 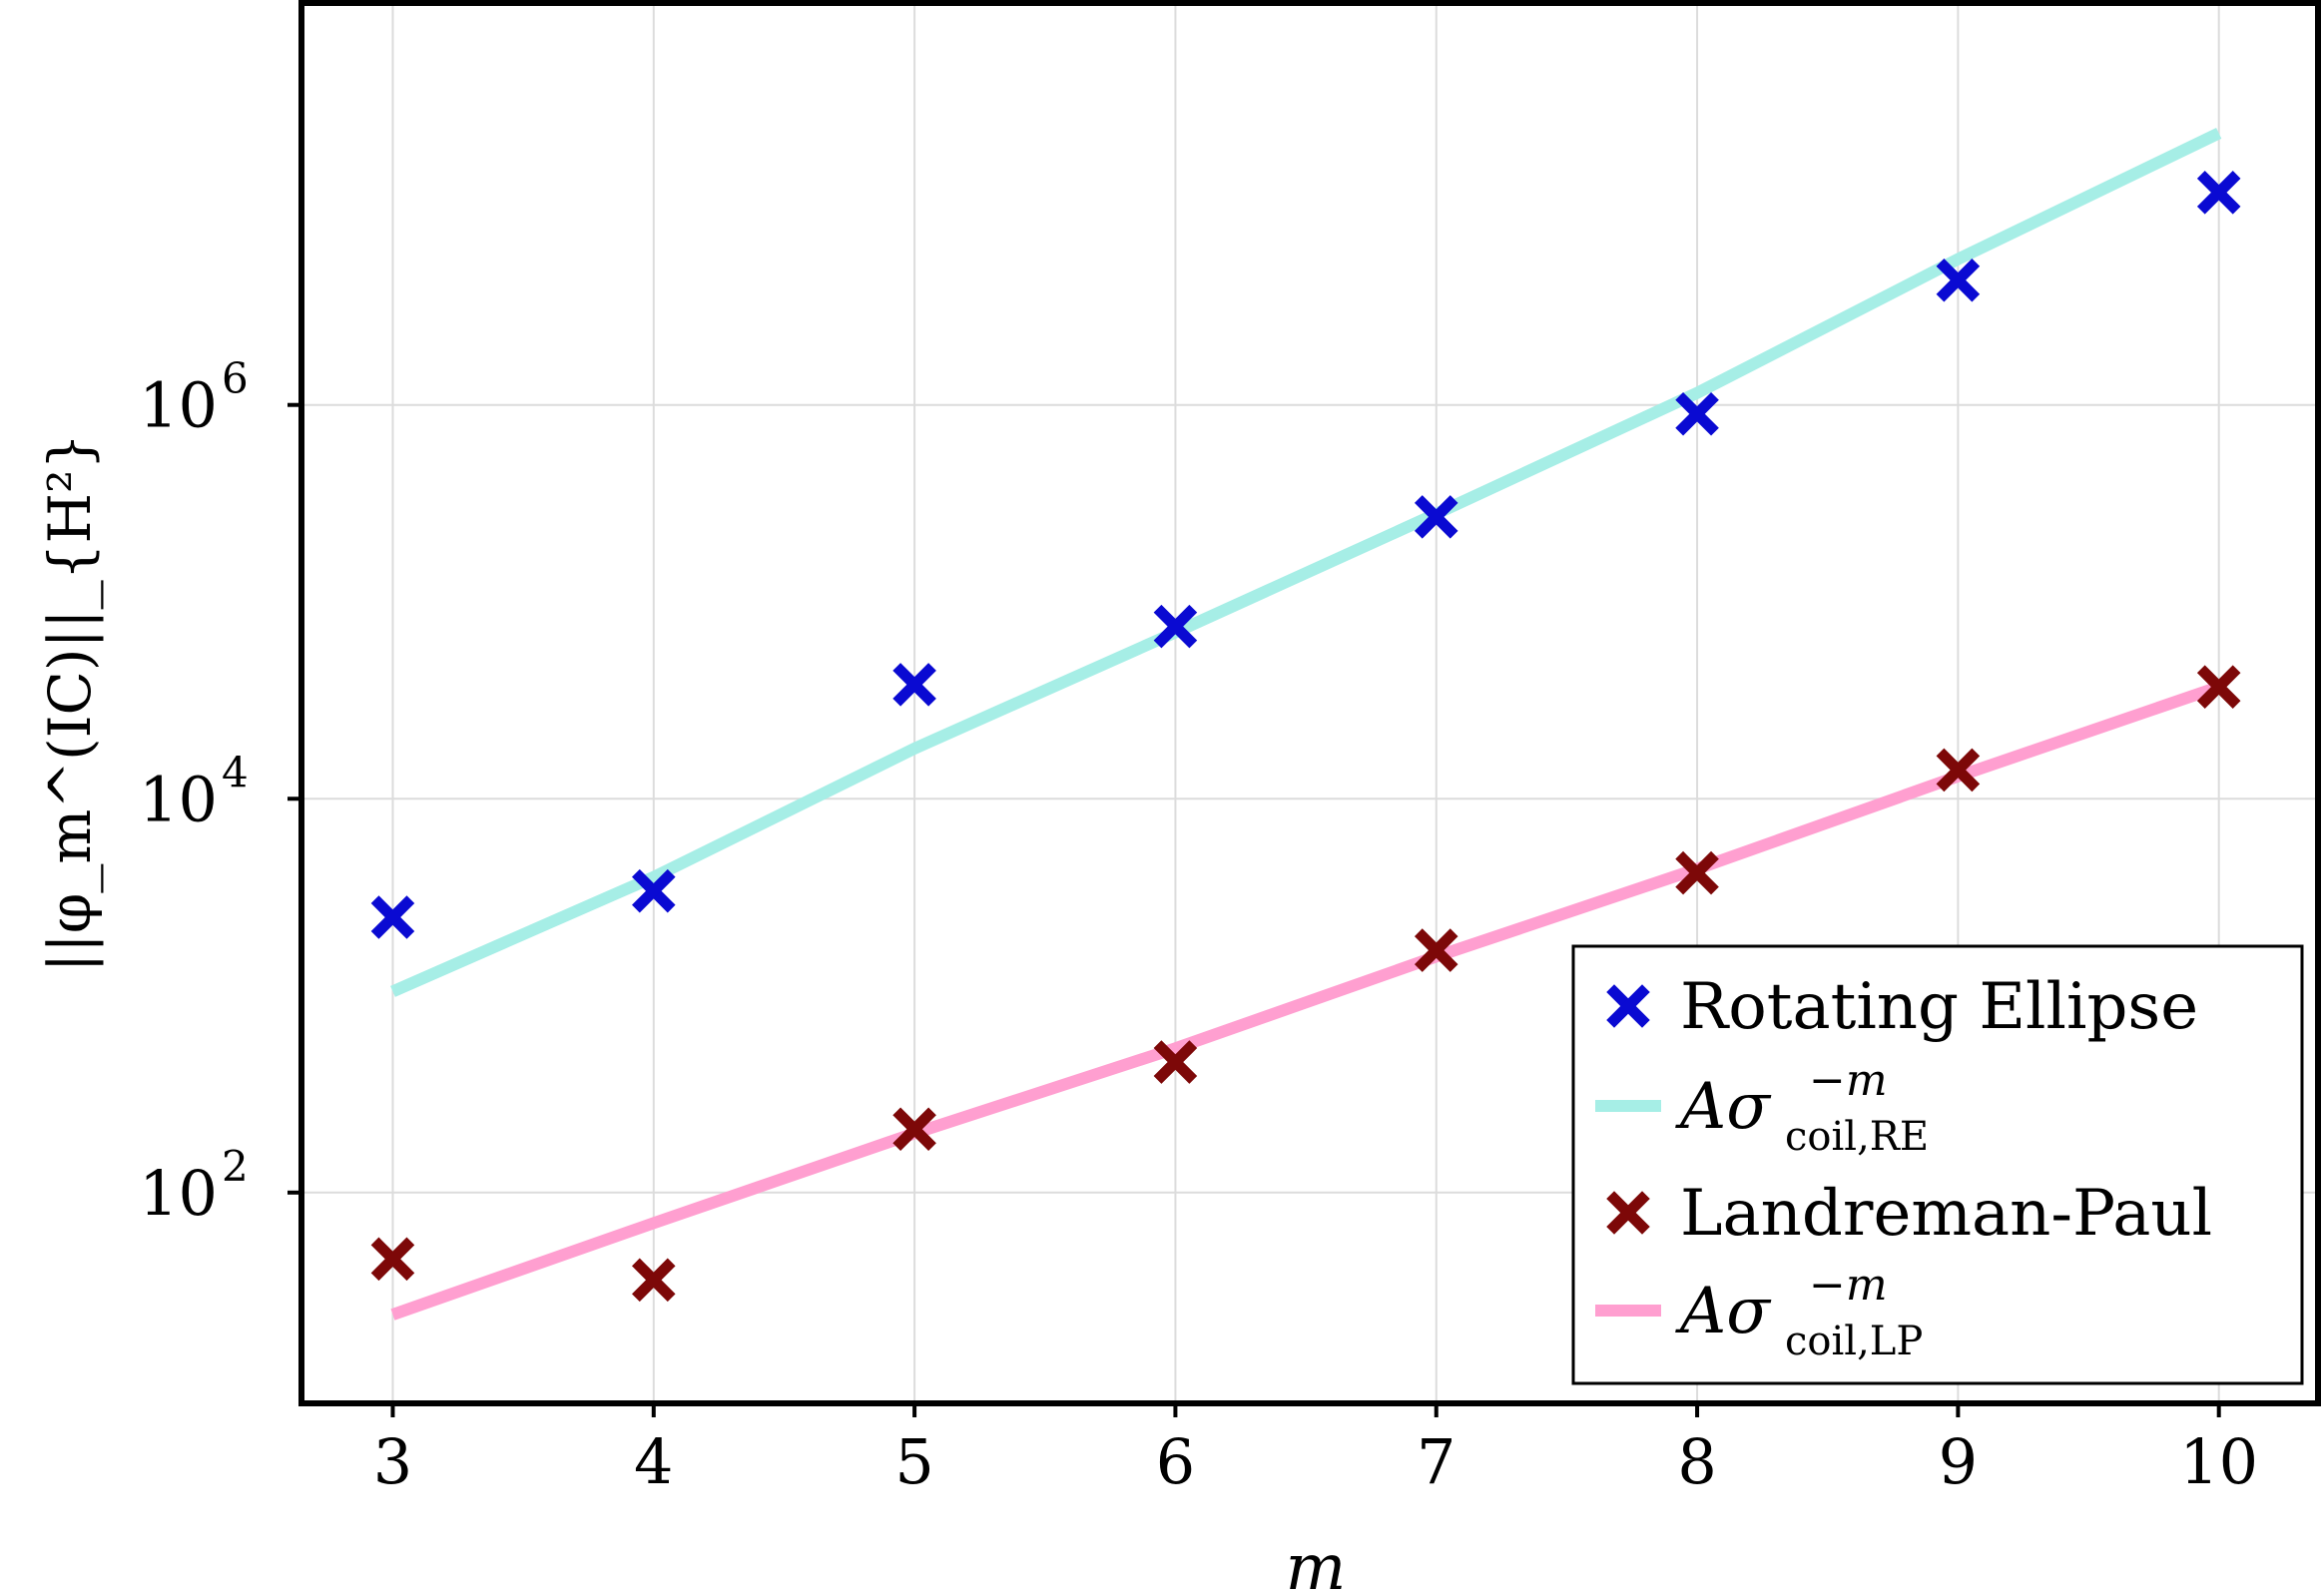 What do you see at coordinates (913, 1461) in the screenshot?
I see `x-tick-label: 5` at bounding box center [913, 1461].